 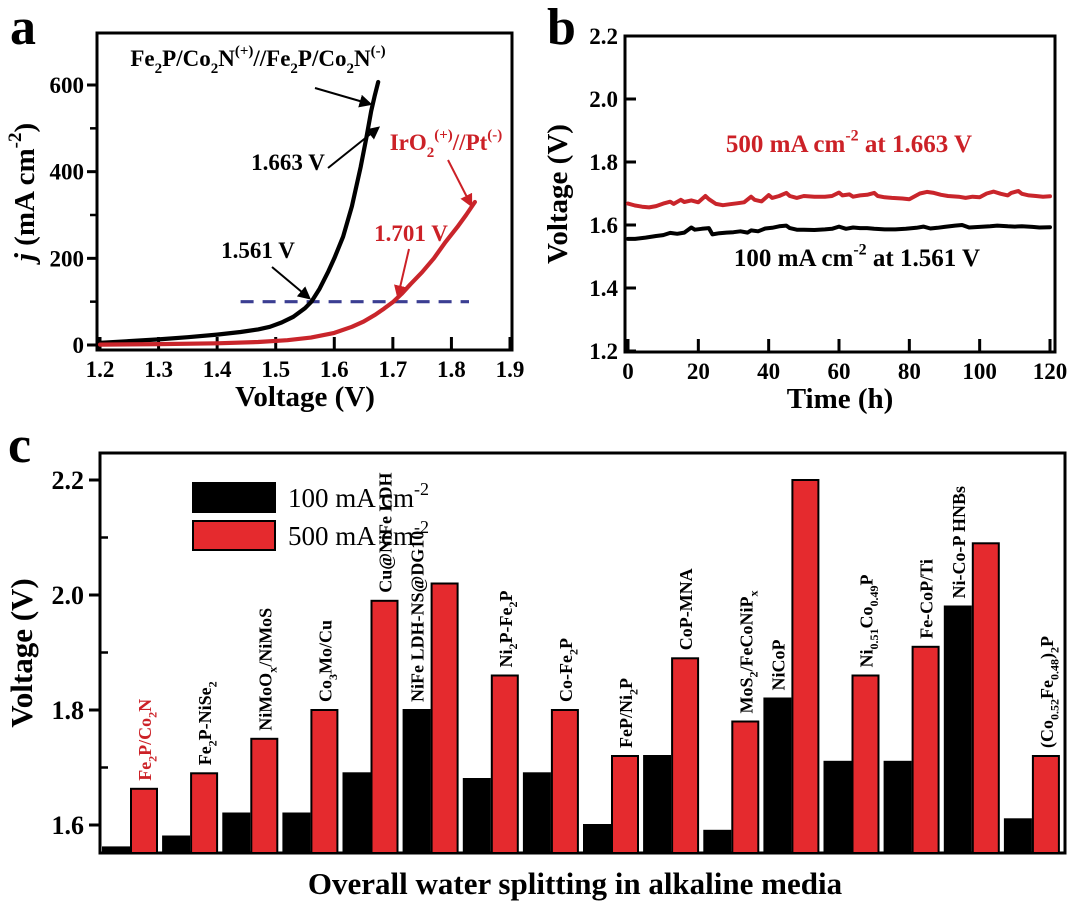 I want to click on label-part: P, so click(x=626, y=683).